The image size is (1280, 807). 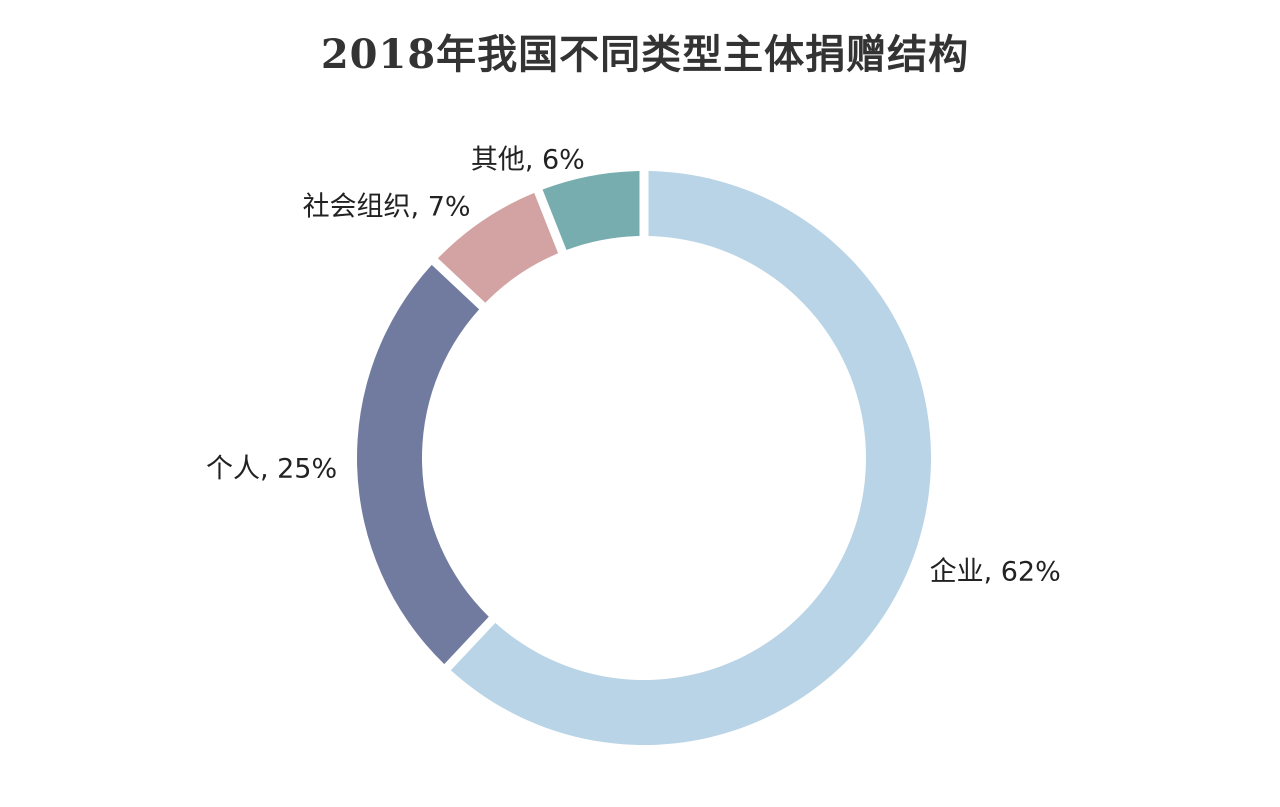 What do you see at coordinates (387, 207) in the screenshot?
I see `slice-label-2: 社会组织, 7%` at bounding box center [387, 207].